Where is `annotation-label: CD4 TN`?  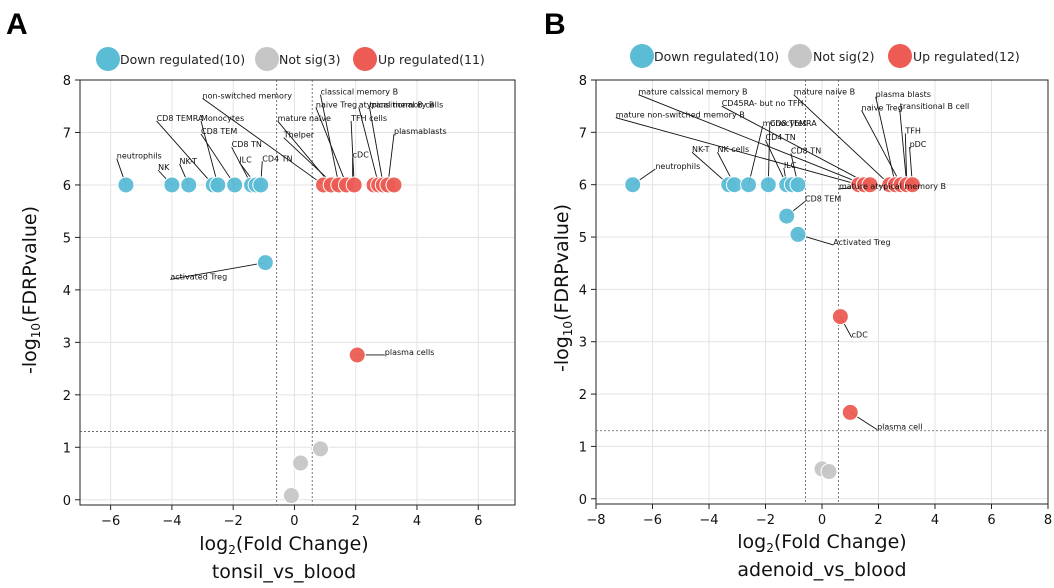 annotation-label: CD4 TN is located at coordinates (277, 158).